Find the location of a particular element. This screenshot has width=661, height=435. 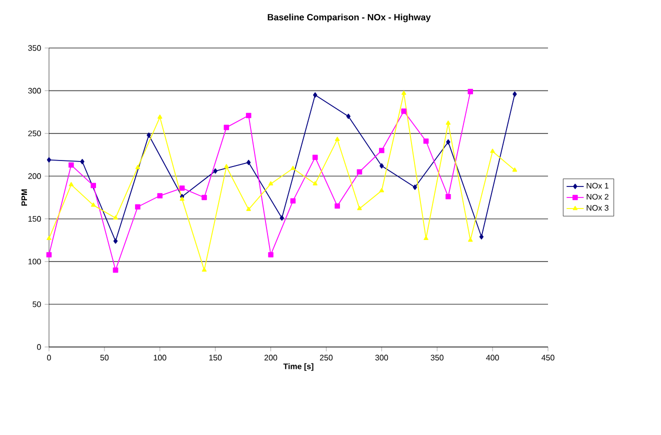

y-tick-label: 150 is located at coordinates (34, 219).